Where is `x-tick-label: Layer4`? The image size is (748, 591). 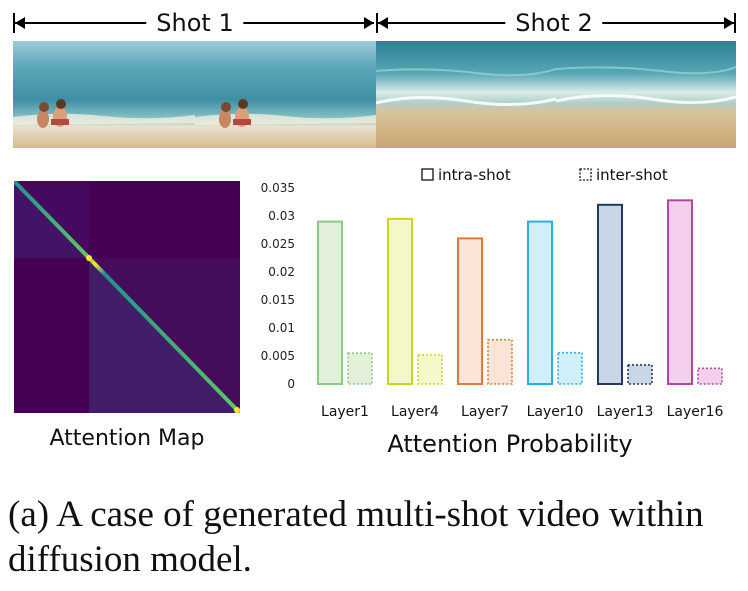
x-tick-label: Layer4 is located at coordinates (415, 412).